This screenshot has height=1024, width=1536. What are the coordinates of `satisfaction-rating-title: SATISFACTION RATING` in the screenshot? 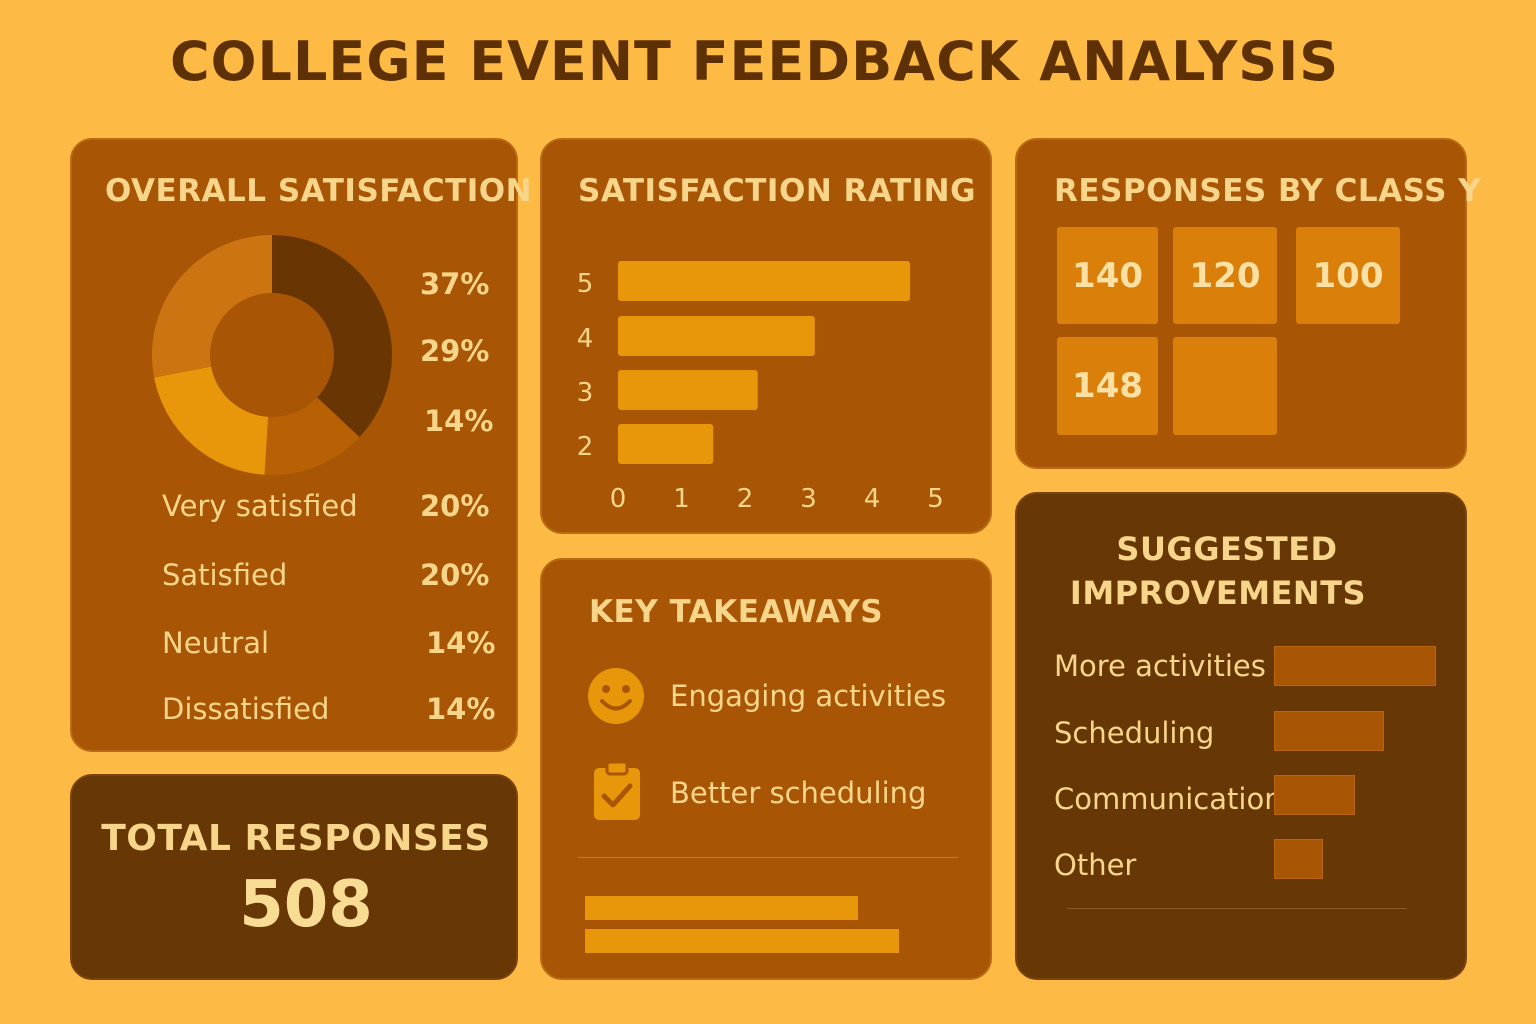 It's located at (777, 191).